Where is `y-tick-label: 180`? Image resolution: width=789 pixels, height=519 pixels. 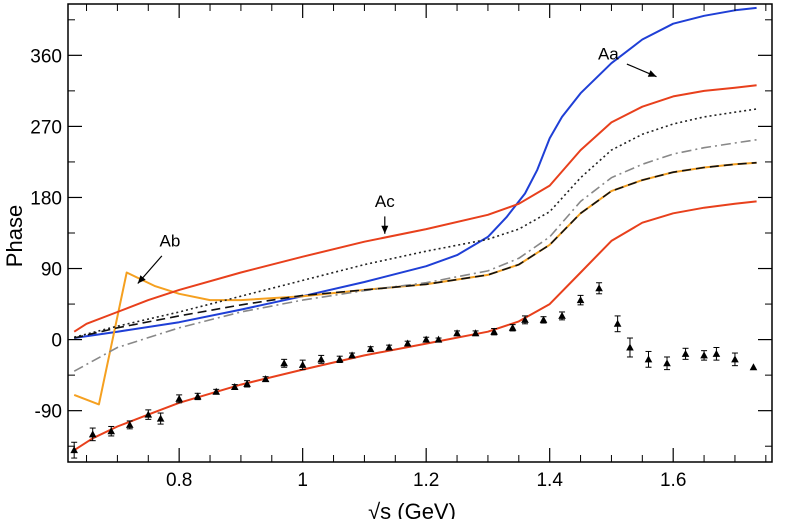 y-tick-label: 180 is located at coordinates (46, 198).